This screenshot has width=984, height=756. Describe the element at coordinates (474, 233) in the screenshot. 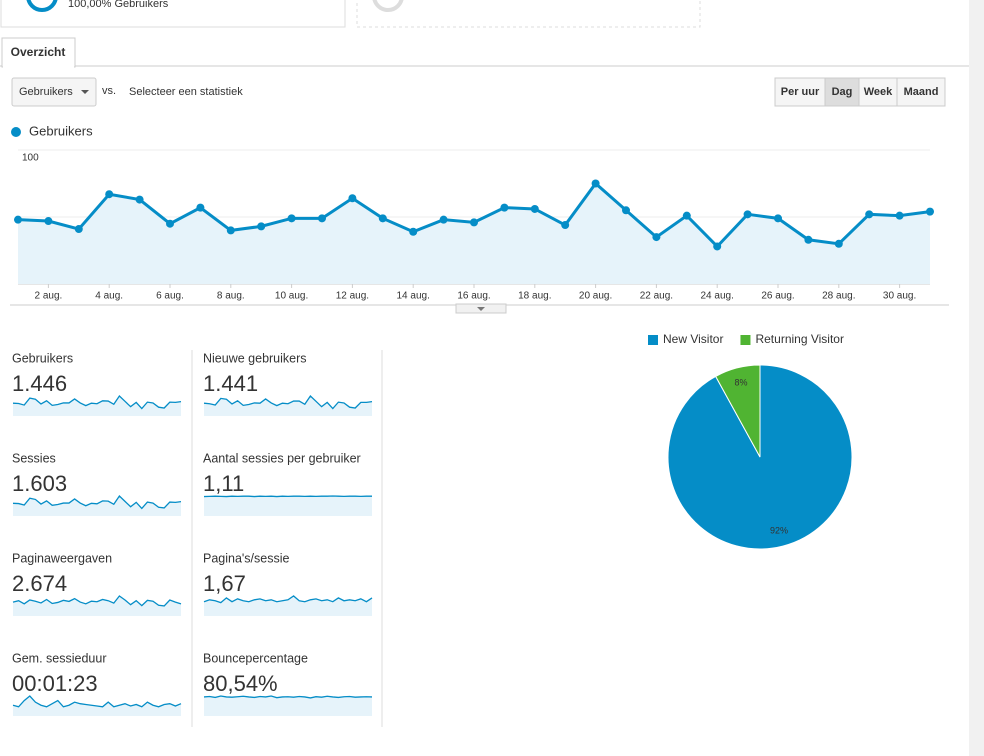

I see `area` at that location.